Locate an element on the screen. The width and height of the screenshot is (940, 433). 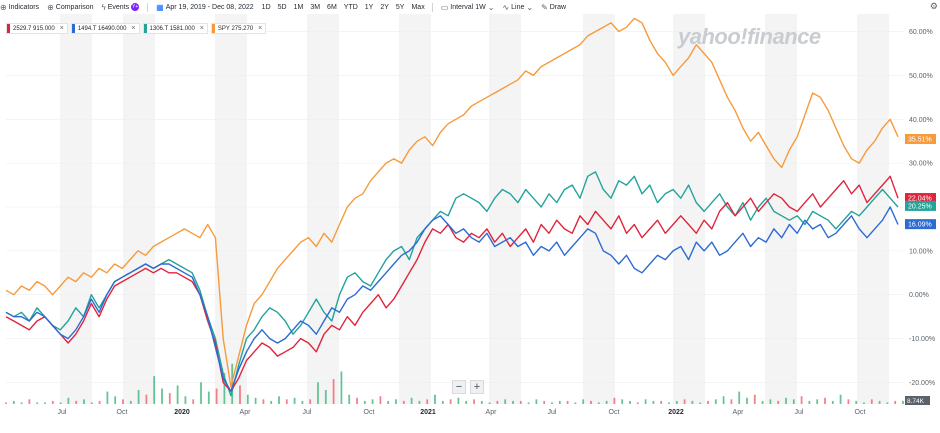
interval-dropdown: ▭ Interval 1W ⌄ is located at coordinates (468, 7).